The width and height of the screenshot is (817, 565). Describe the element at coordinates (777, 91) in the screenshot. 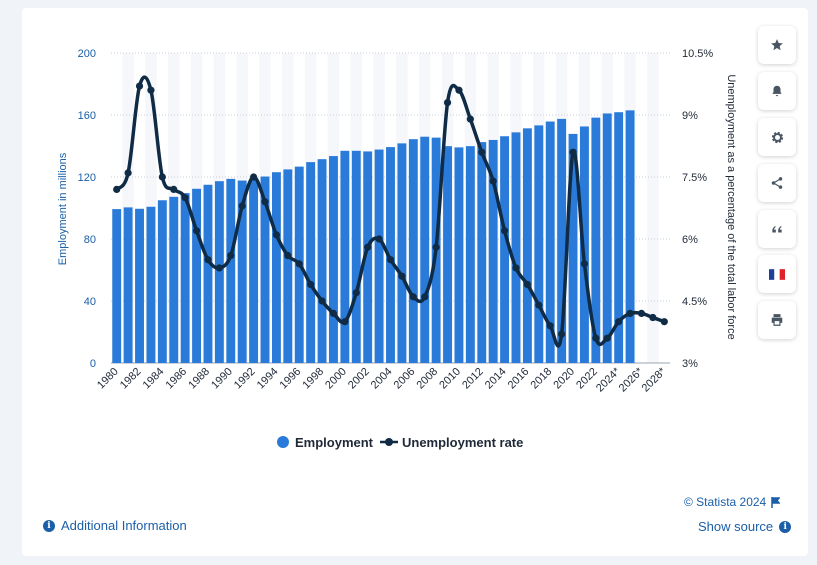

I see `notification-button` at that location.